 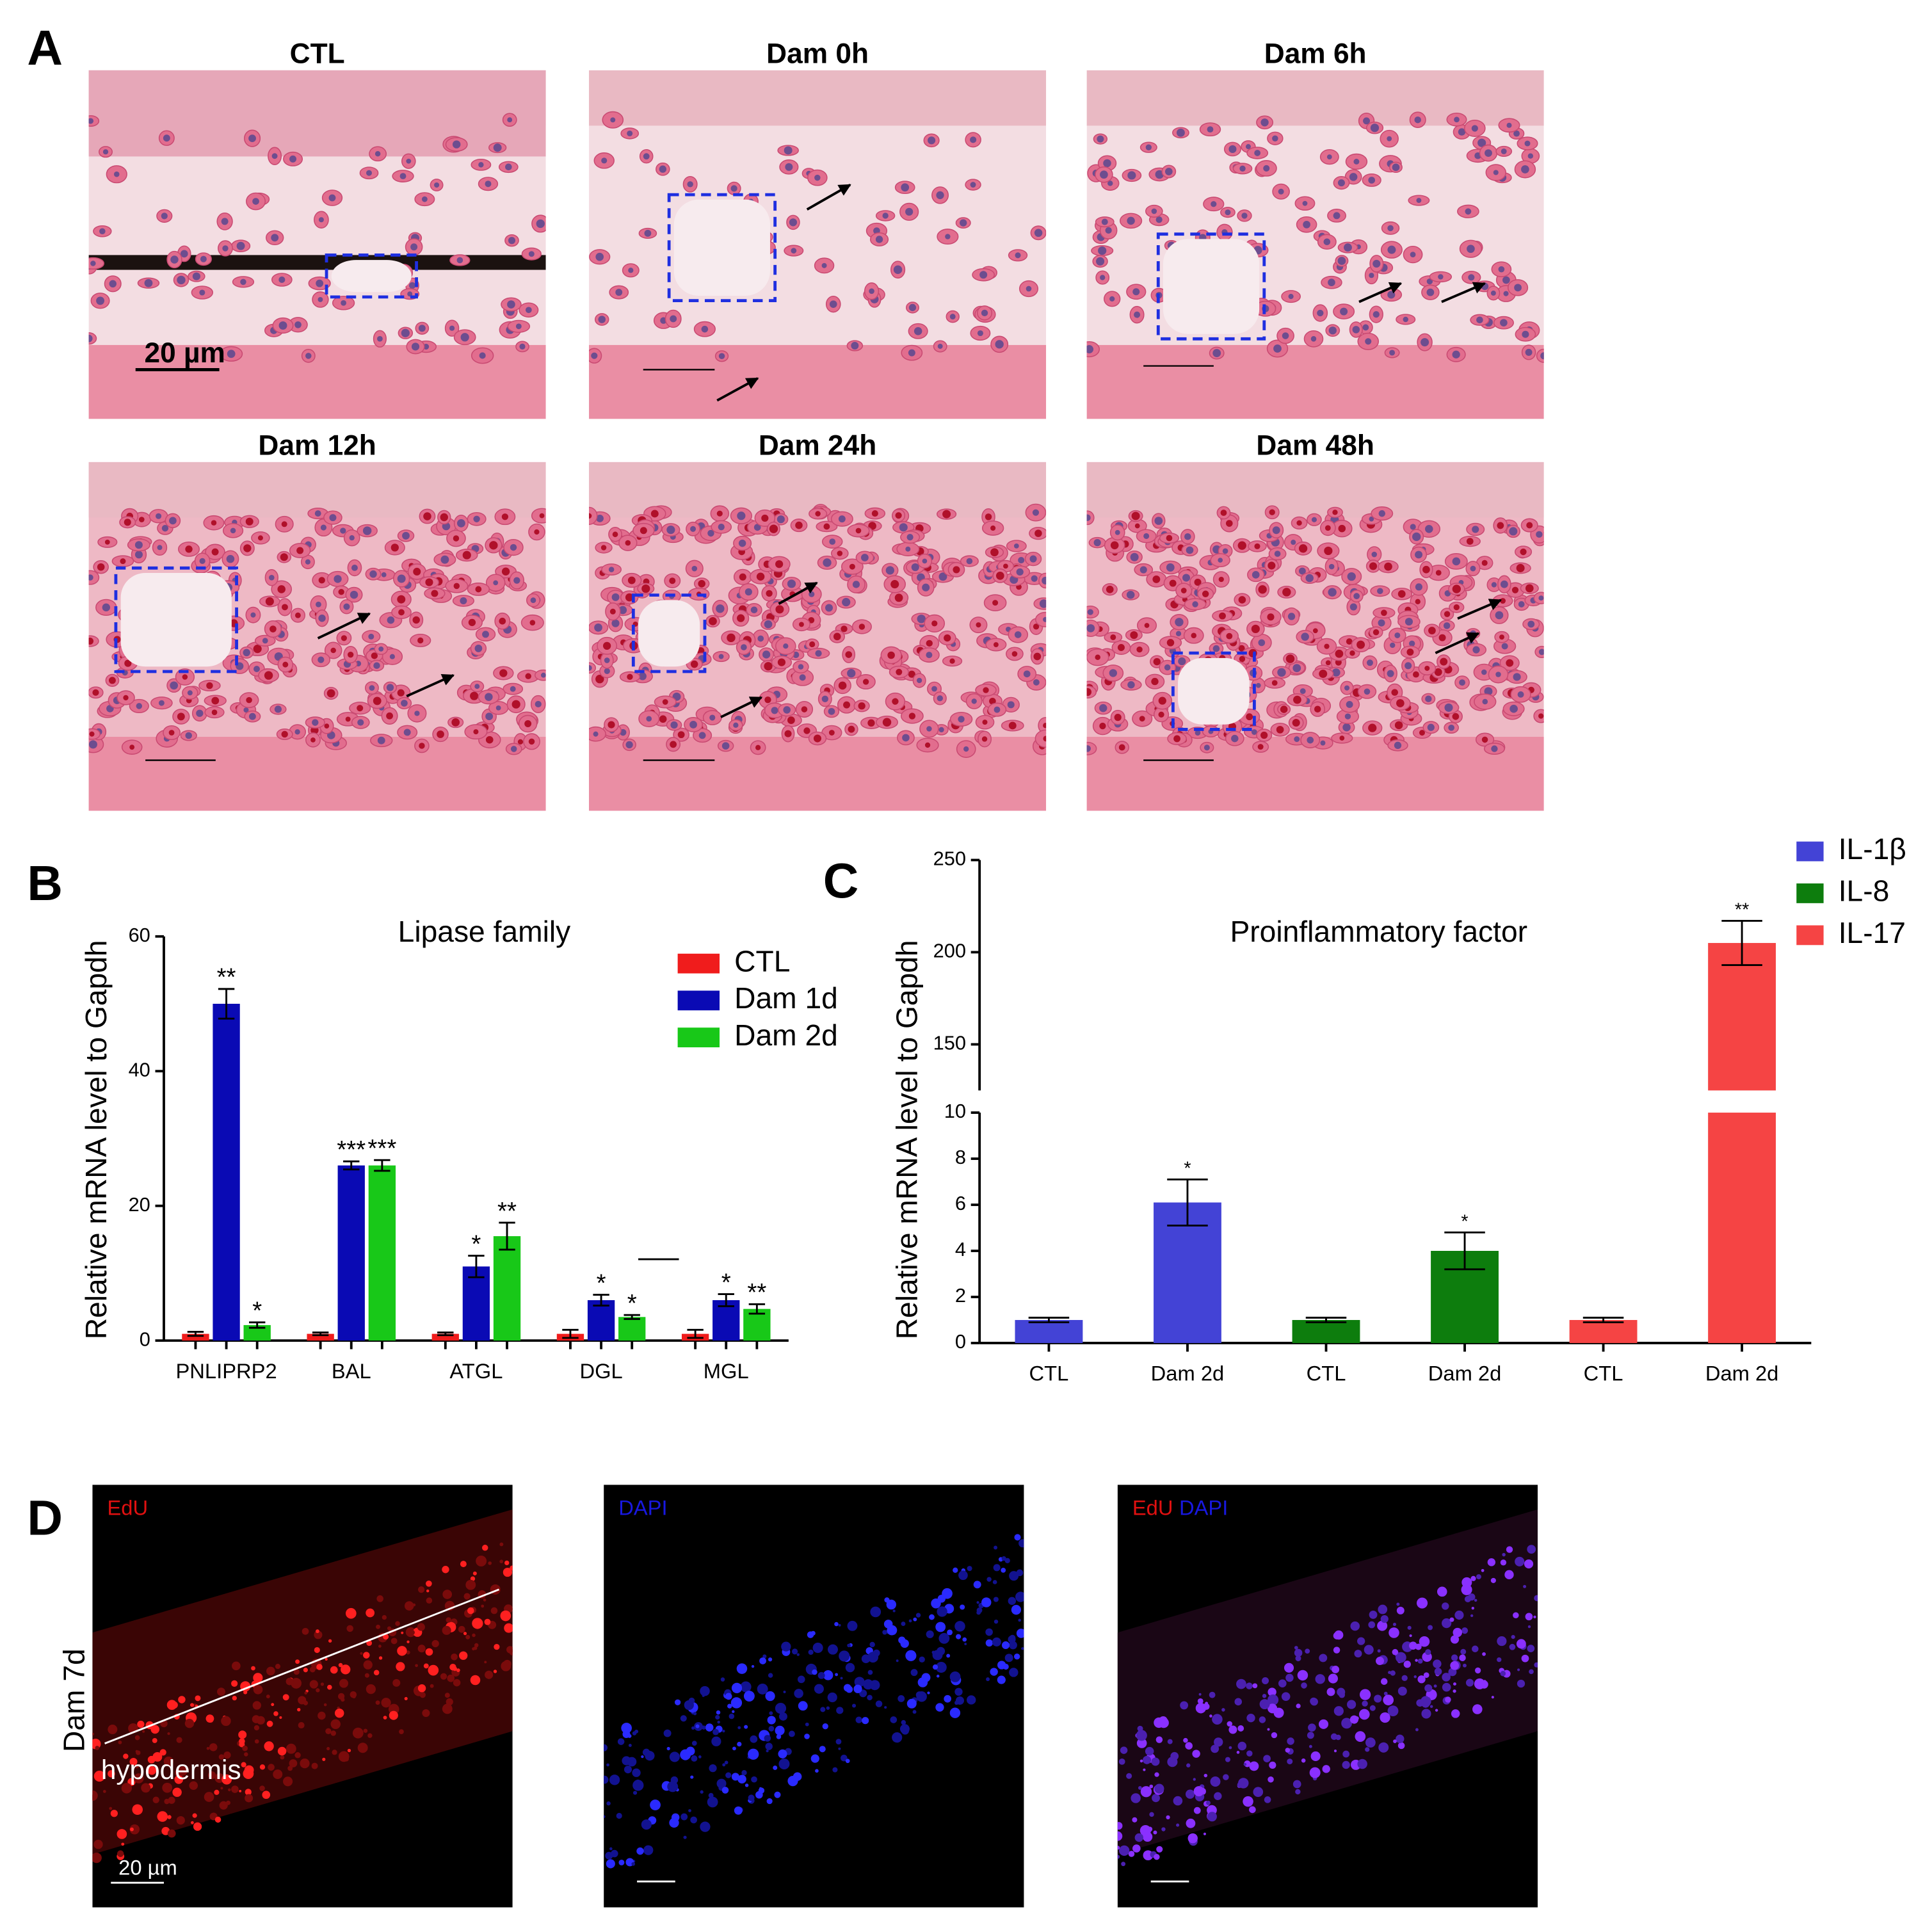 I want to click on bar, so click(x=351, y=1253).